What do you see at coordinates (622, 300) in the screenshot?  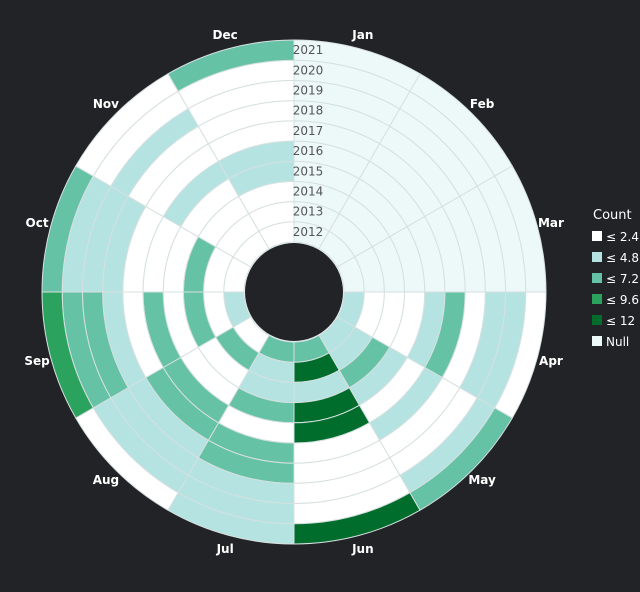 I see `legend-label-le-9-6: ≤ 9.6` at bounding box center [622, 300].